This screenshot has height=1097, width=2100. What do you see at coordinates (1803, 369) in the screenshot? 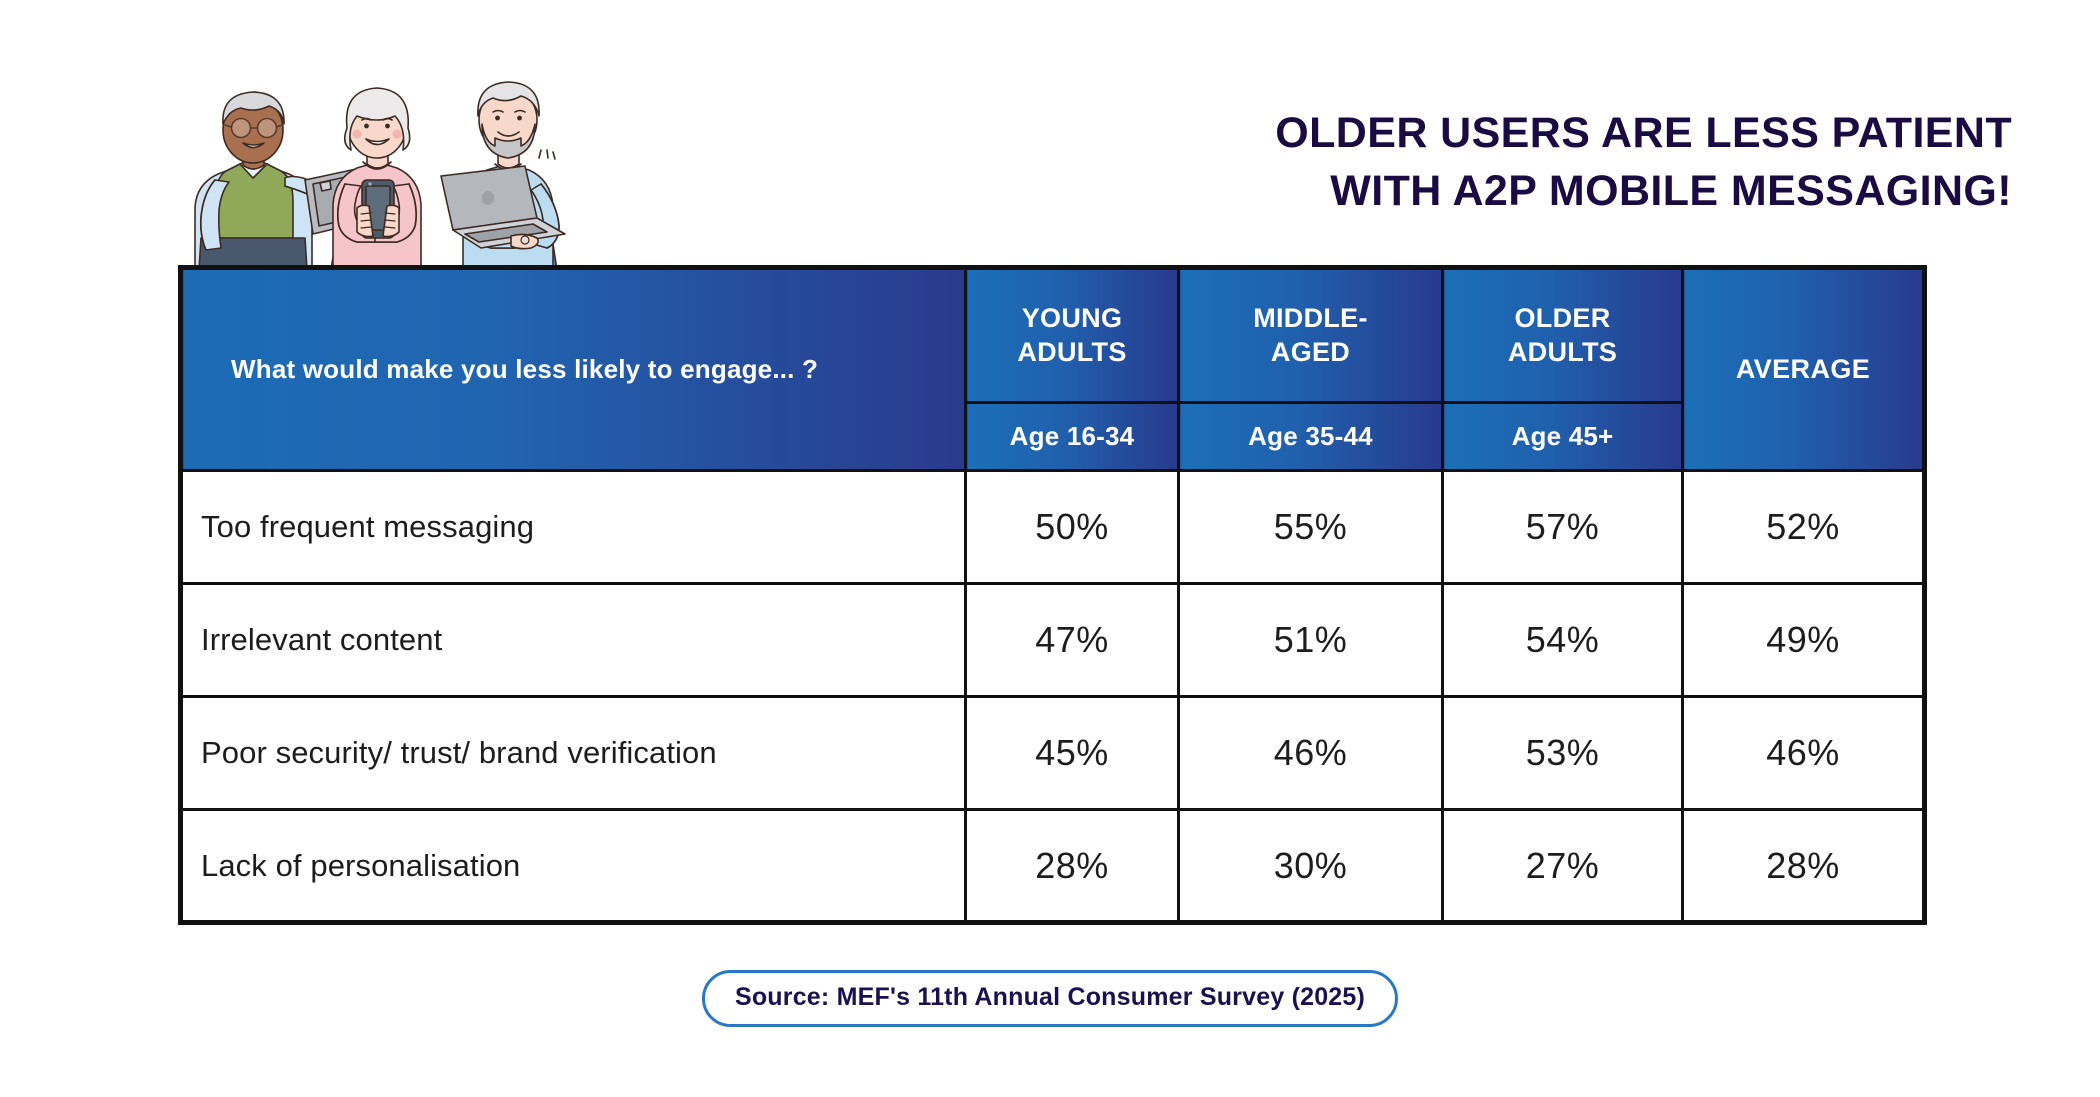
I see `column-header-average: AVERAGE` at bounding box center [1803, 369].